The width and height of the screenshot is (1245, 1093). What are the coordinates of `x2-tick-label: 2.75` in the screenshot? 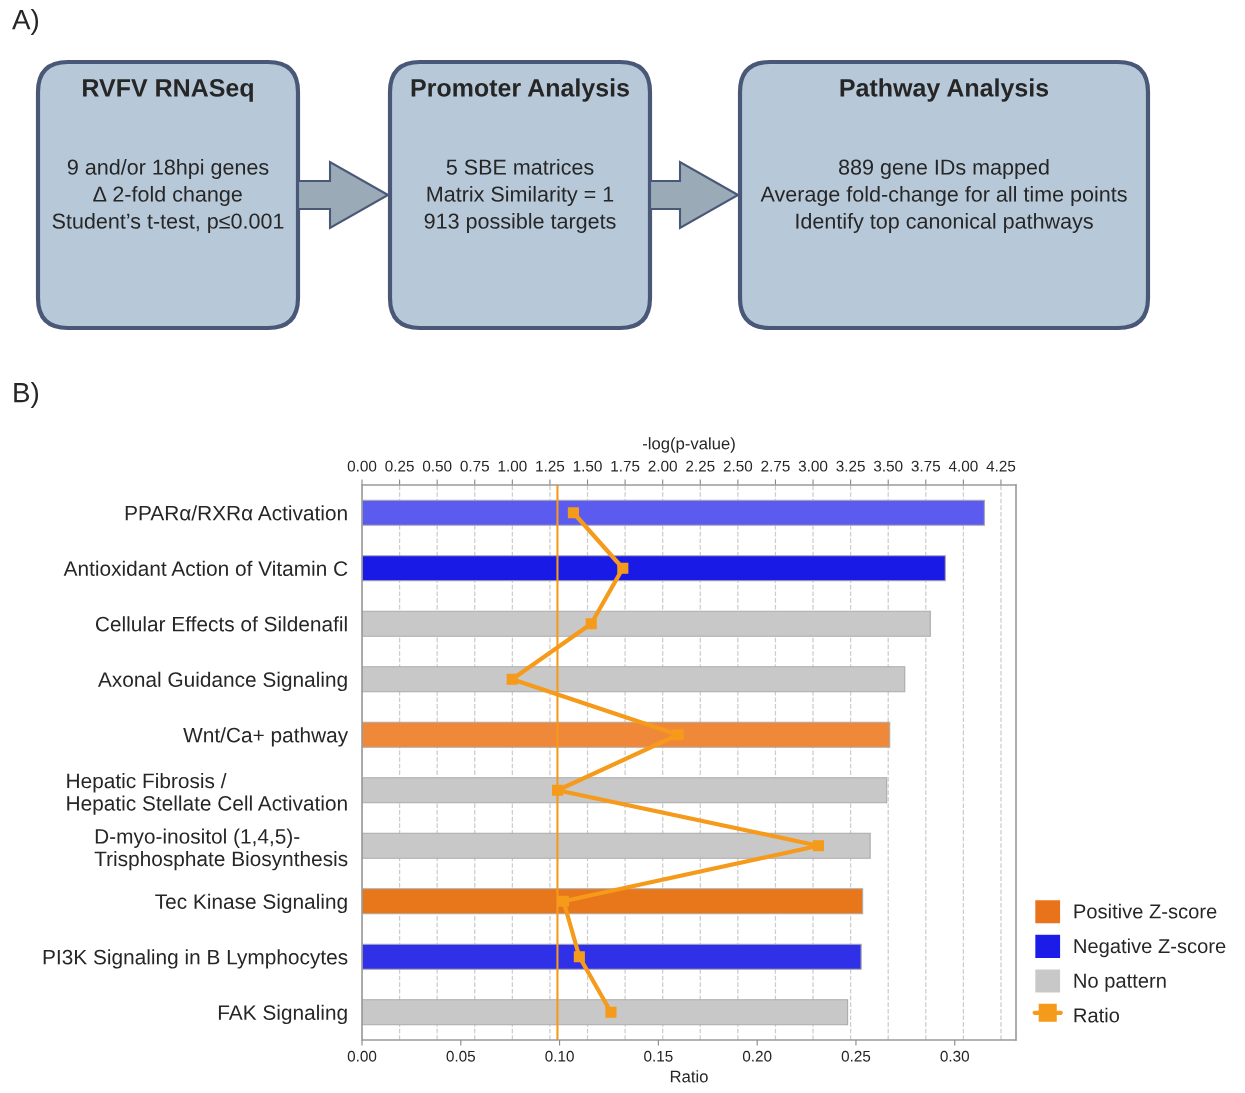 It's located at (775, 466).